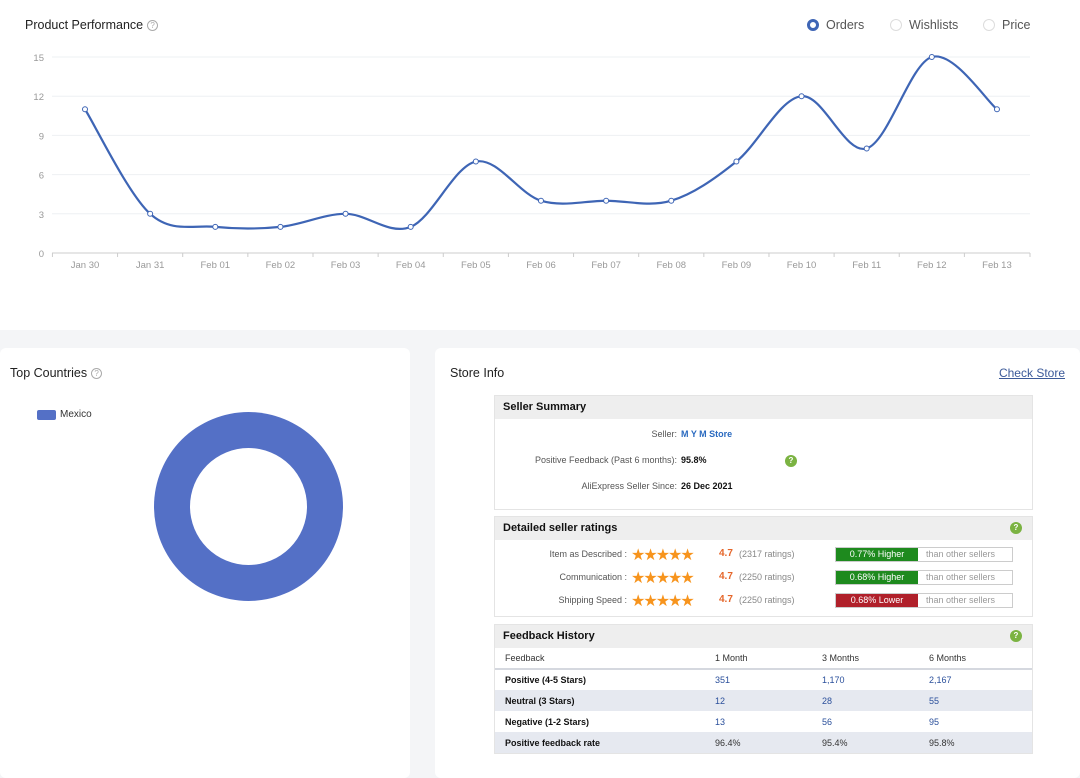 Image resolution: width=1080 pixels, height=778 pixels. I want to click on rating-label: Communication :, so click(593, 577).